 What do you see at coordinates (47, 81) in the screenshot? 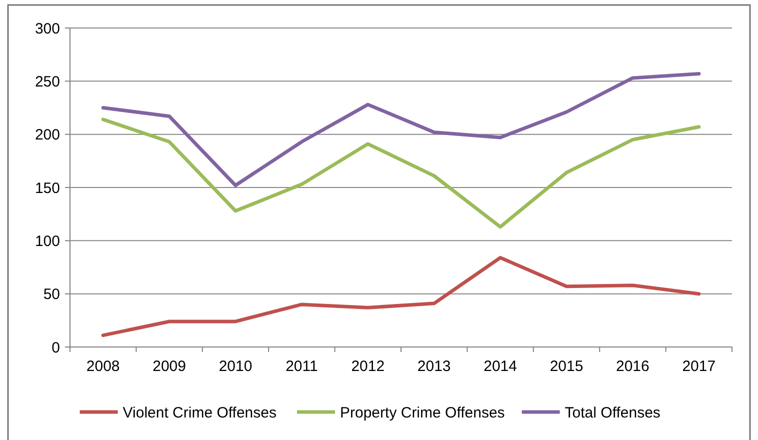
I see `y-tick-label: 250` at bounding box center [47, 81].